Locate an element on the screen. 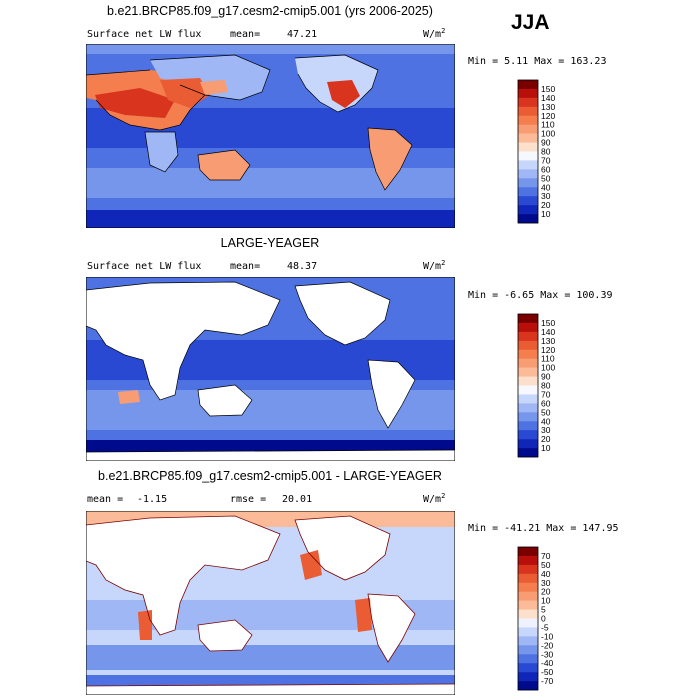  panel-1-units: W/m2 is located at coordinates (434, 33).